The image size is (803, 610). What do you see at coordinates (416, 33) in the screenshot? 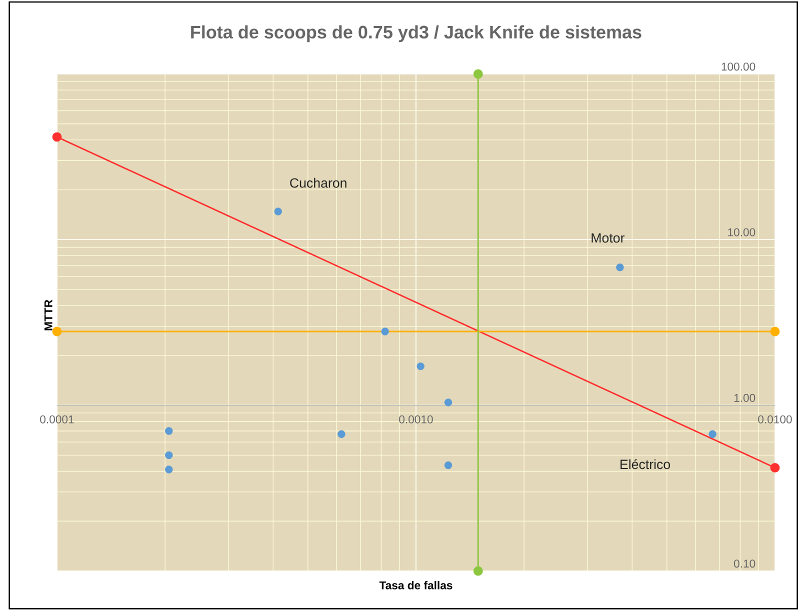
I see `chart-title: Flota de scoops de 0.75 yd3 / Jack Knife de sistemas` at bounding box center [416, 33].